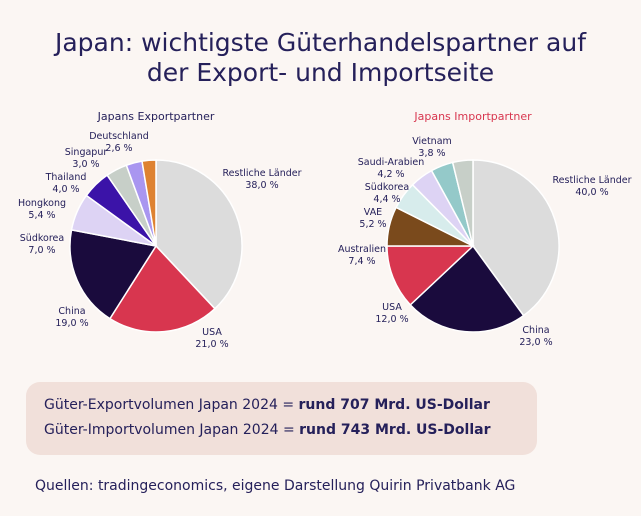 The height and width of the screenshot is (516, 641). I want to click on slice-label: Deutschland 2,6 %, so click(119, 142).